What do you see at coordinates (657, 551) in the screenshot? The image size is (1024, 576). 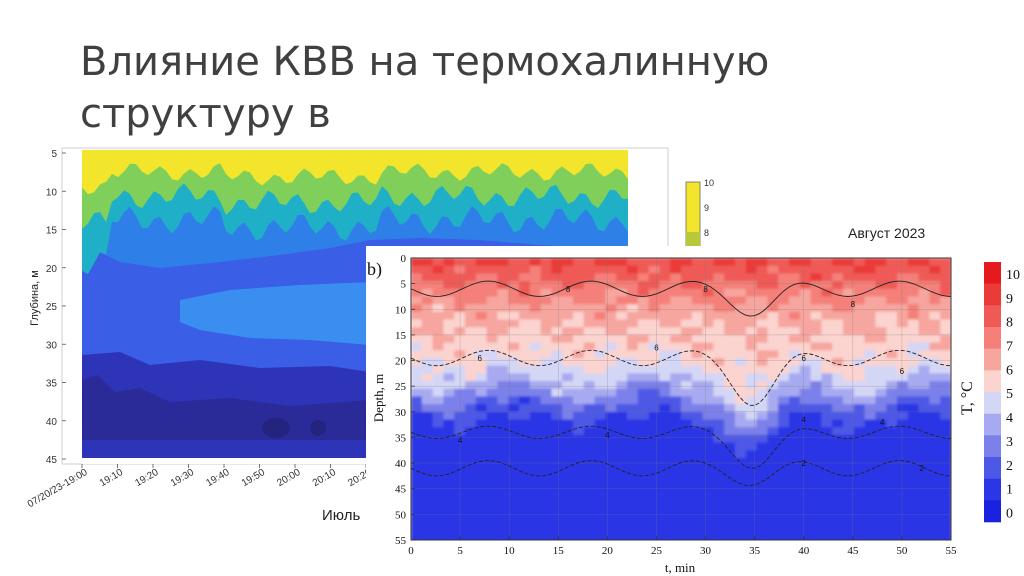 I see `right-xtick-label: 25` at bounding box center [657, 551].